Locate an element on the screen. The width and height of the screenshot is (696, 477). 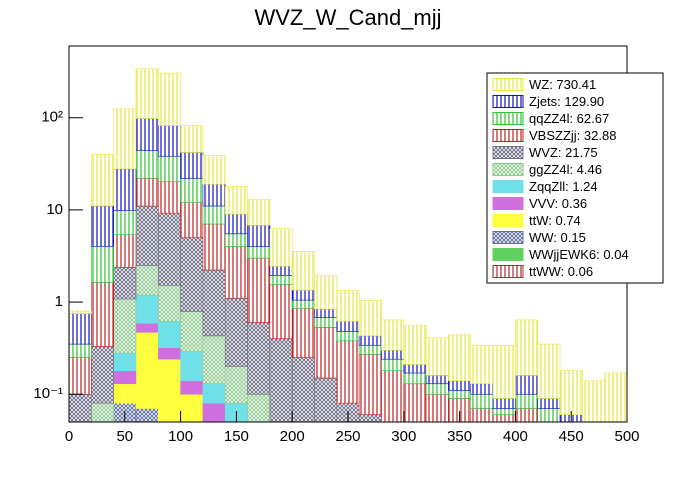
legend-label: VBSZZjj: 32.88 is located at coordinates (572, 135).